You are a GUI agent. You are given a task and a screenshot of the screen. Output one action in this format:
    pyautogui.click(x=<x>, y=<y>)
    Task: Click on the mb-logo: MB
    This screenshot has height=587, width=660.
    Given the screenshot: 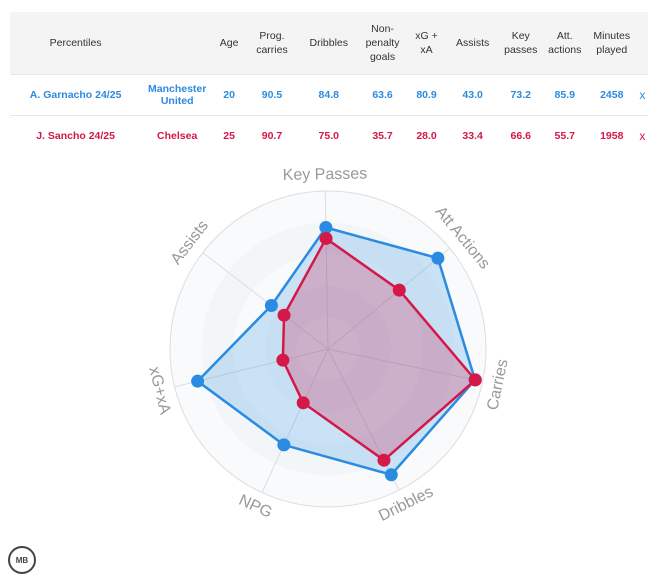 What is the action you would take?
    pyautogui.click(x=22, y=560)
    